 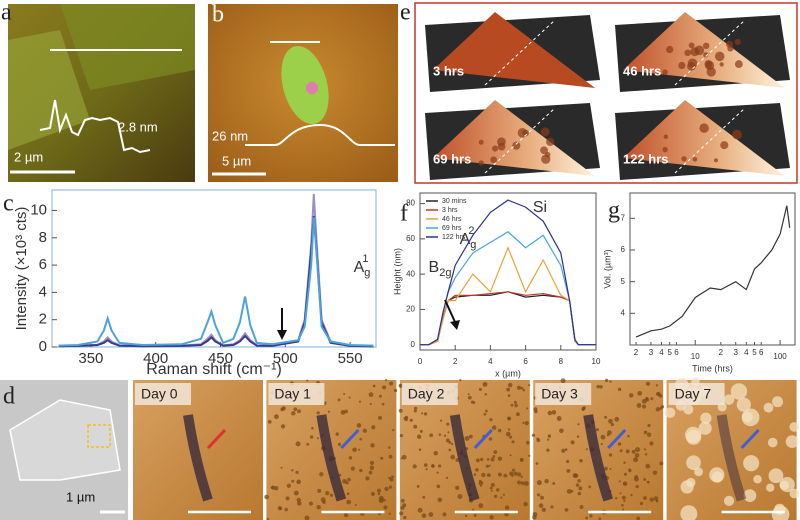 What do you see at coordinates (540, 207) in the screenshot?
I see `peak-label-base: Si` at bounding box center [540, 207].